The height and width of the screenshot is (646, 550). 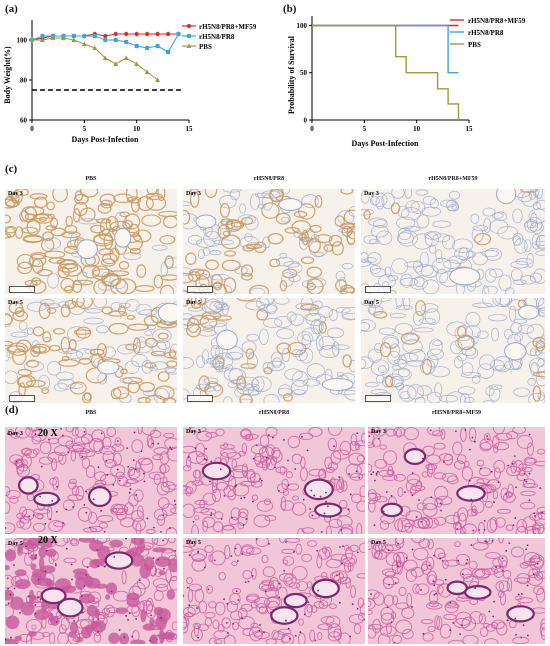 I want to click on c-col-header-pr8: rH5N8/PR8, so click(x=269, y=179).